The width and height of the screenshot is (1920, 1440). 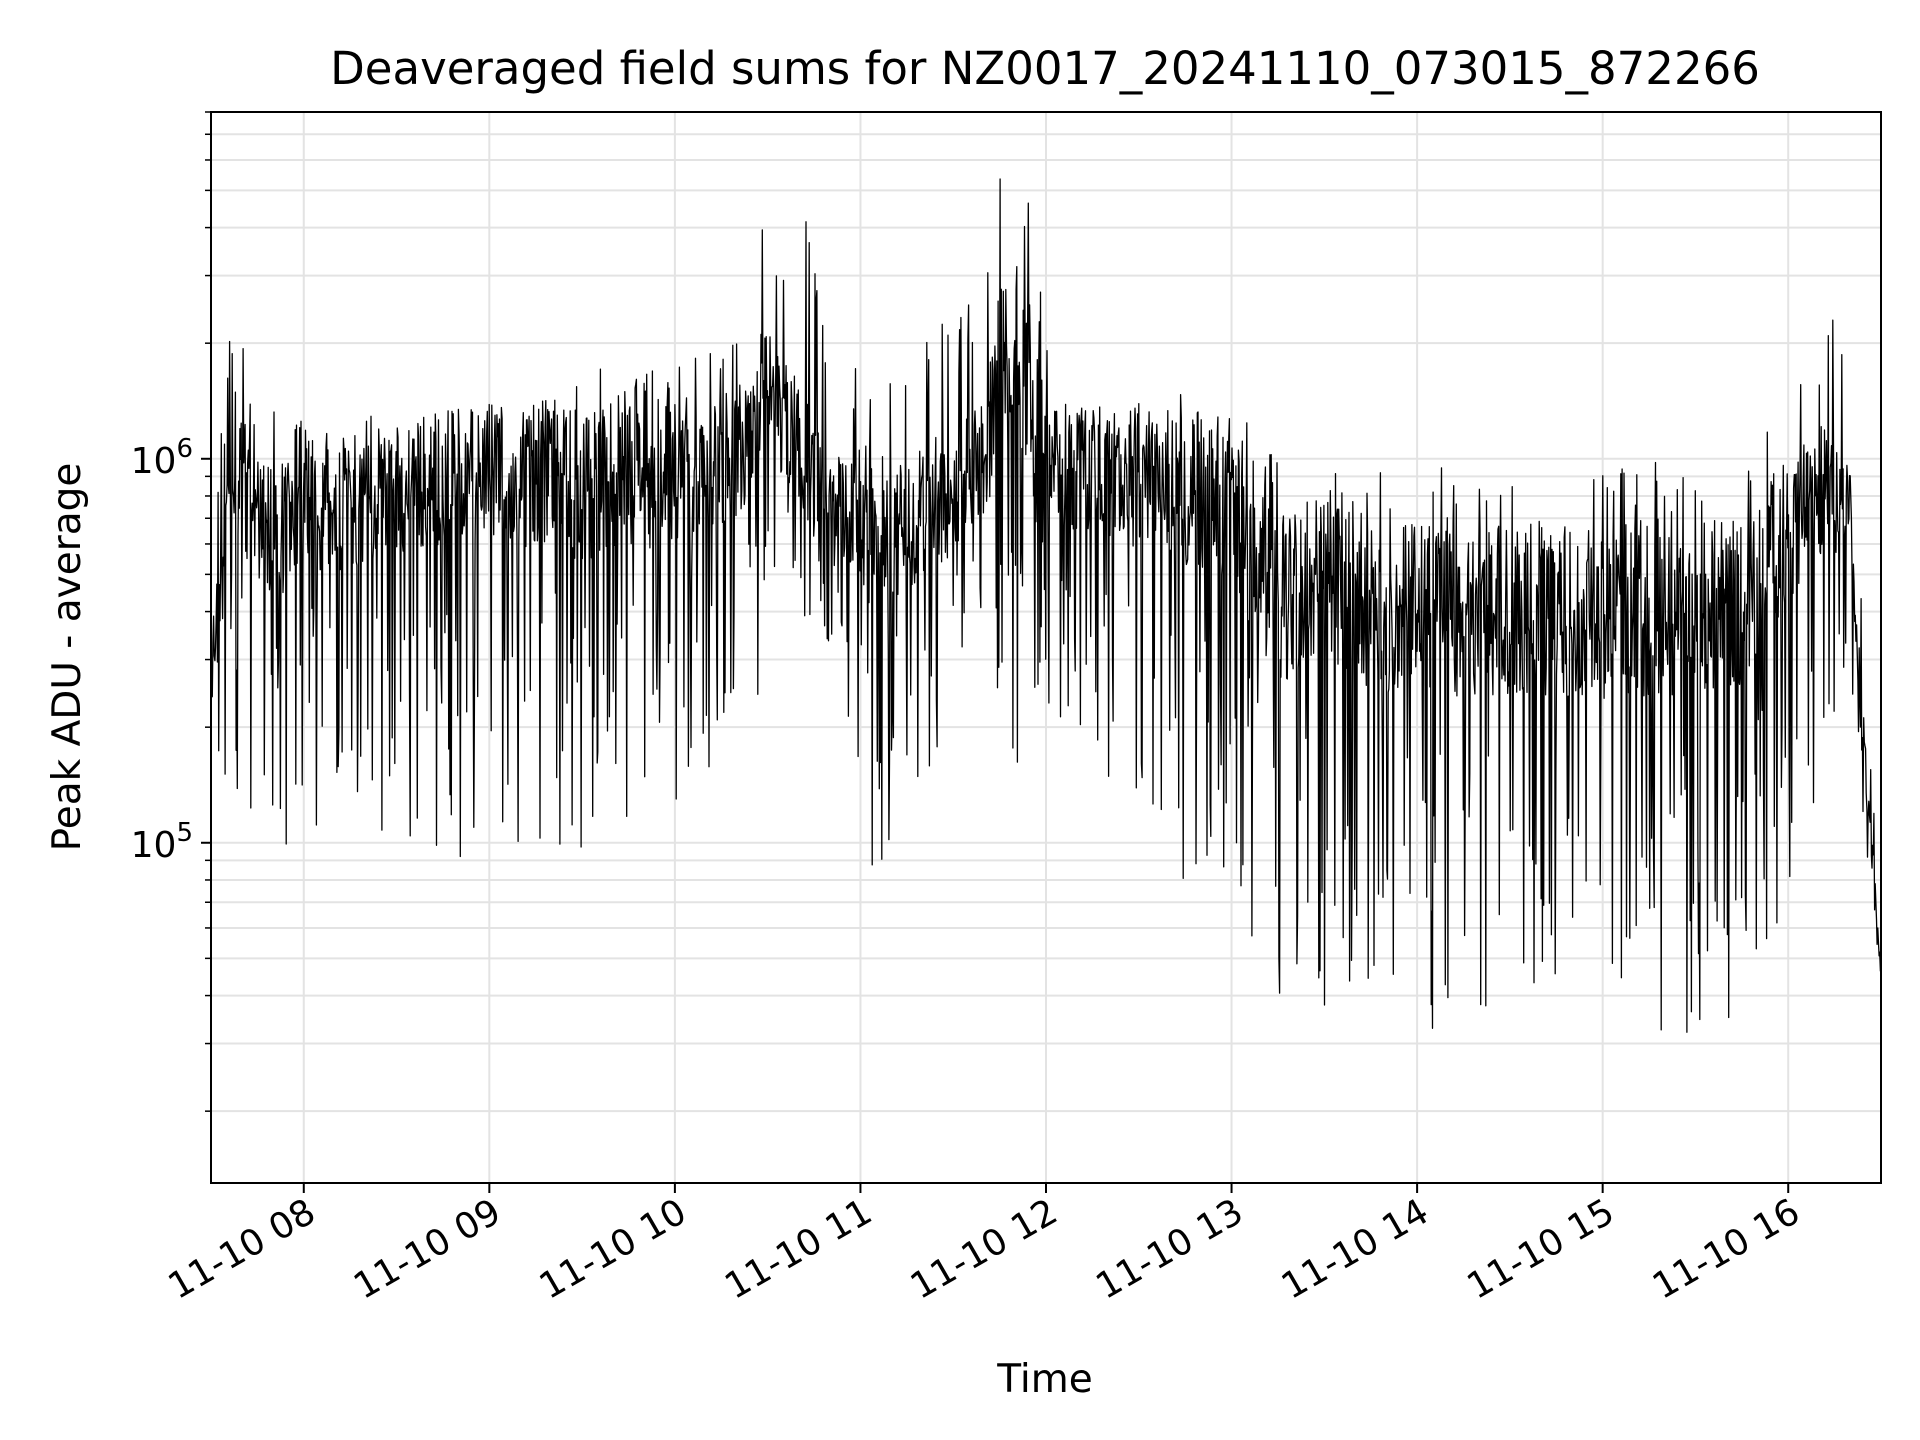 What do you see at coordinates (1044, 1379) in the screenshot?
I see `x-axis-label: Time` at bounding box center [1044, 1379].